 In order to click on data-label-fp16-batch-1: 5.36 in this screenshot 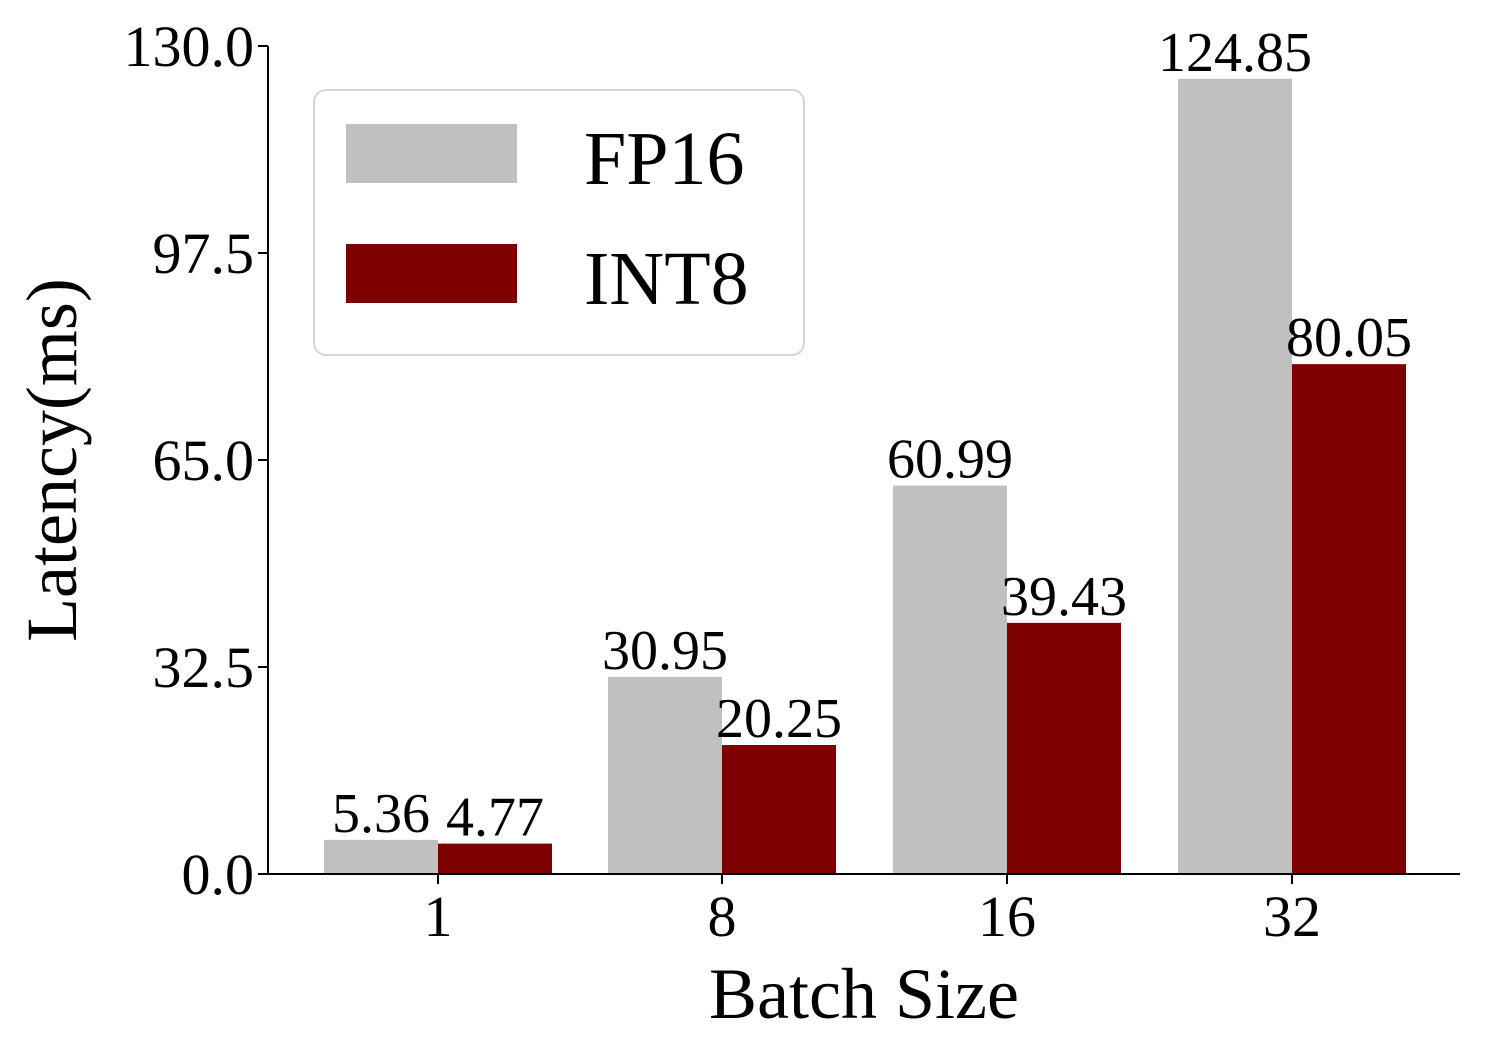, I will do `click(381, 814)`.